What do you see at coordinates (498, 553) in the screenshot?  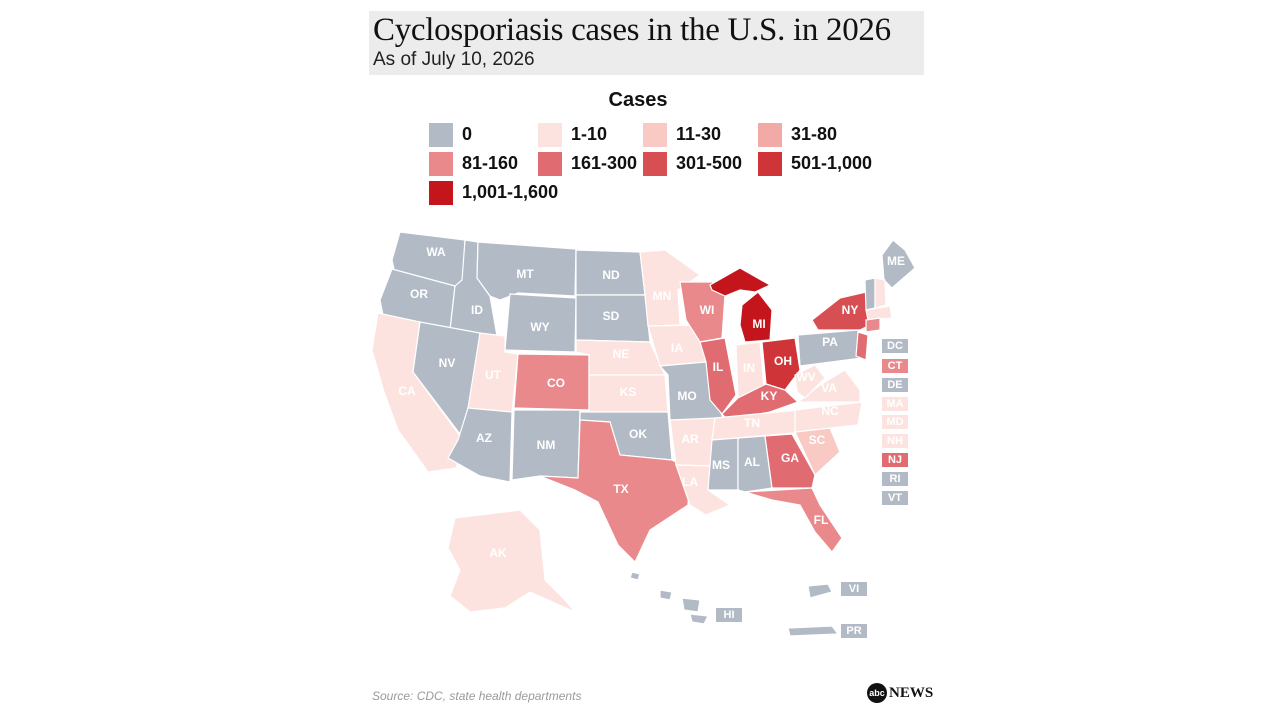 I see `label-ak: AK` at bounding box center [498, 553].